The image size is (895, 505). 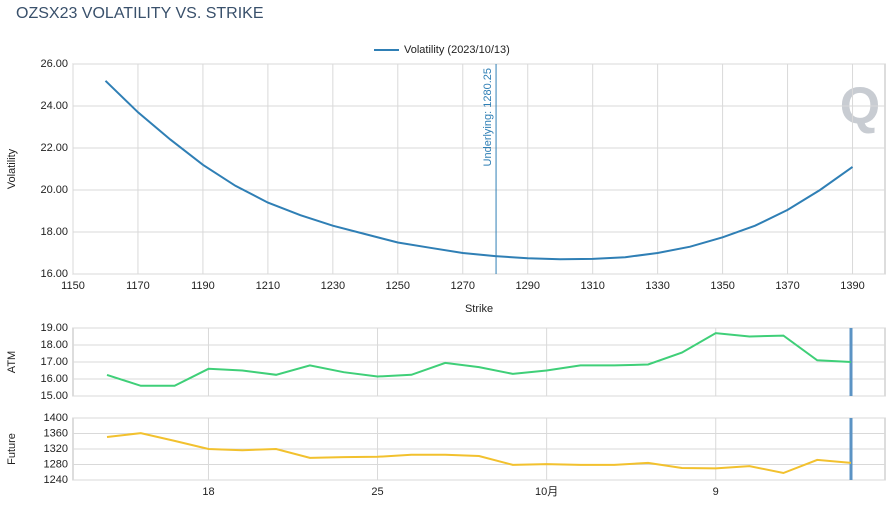 What do you see at coordinates (377, 492) in the screenshot?
I see `x-tick-label: 25` at bounding box center [377, 492].